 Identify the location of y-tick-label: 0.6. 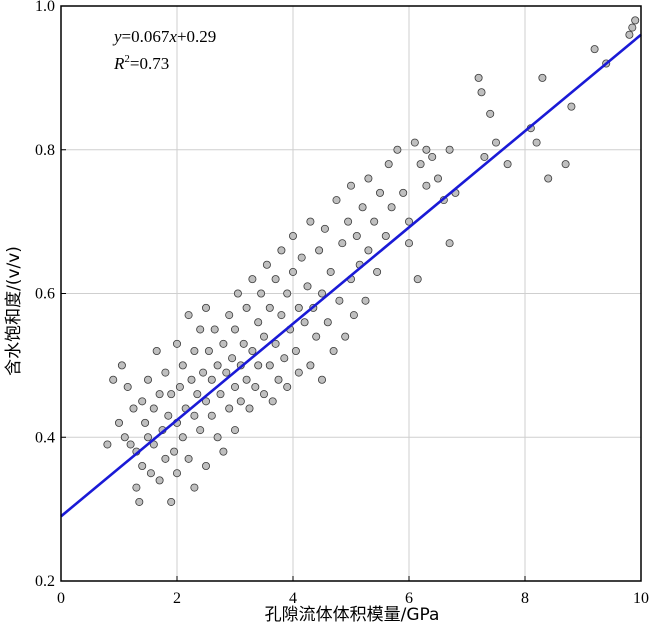
(45, 294).